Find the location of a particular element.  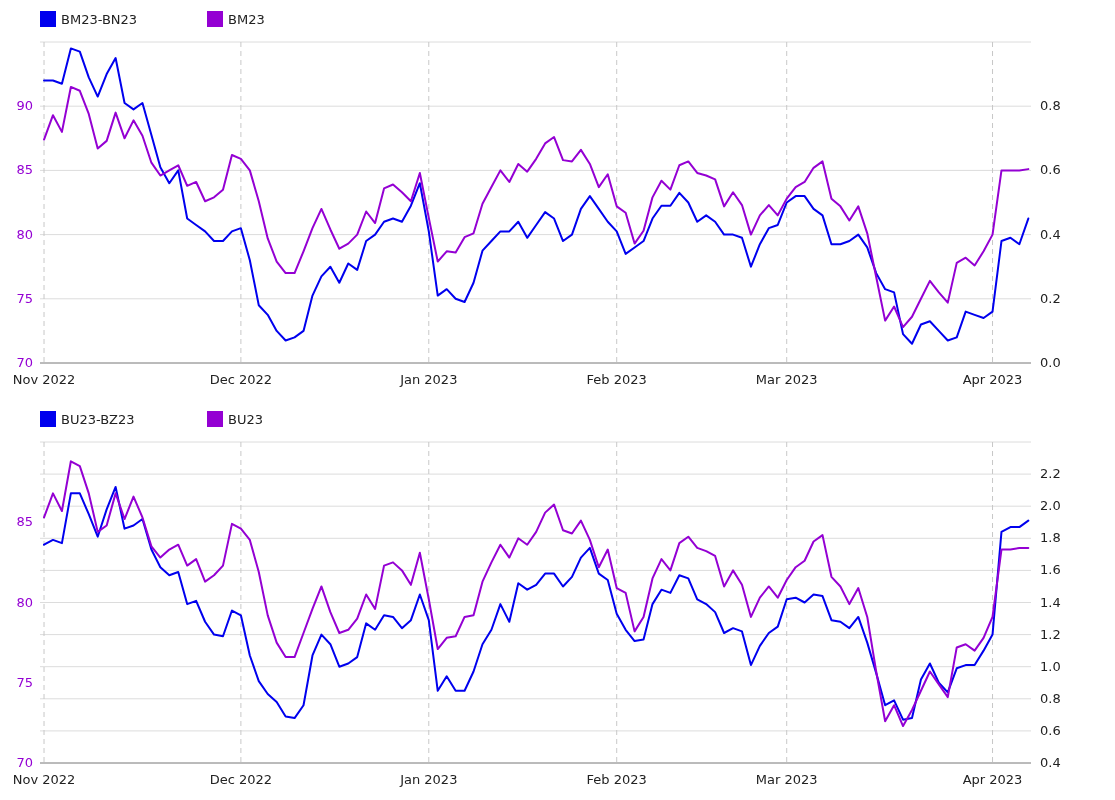

legend-label: BU23 is located at coordinates (245, 419).